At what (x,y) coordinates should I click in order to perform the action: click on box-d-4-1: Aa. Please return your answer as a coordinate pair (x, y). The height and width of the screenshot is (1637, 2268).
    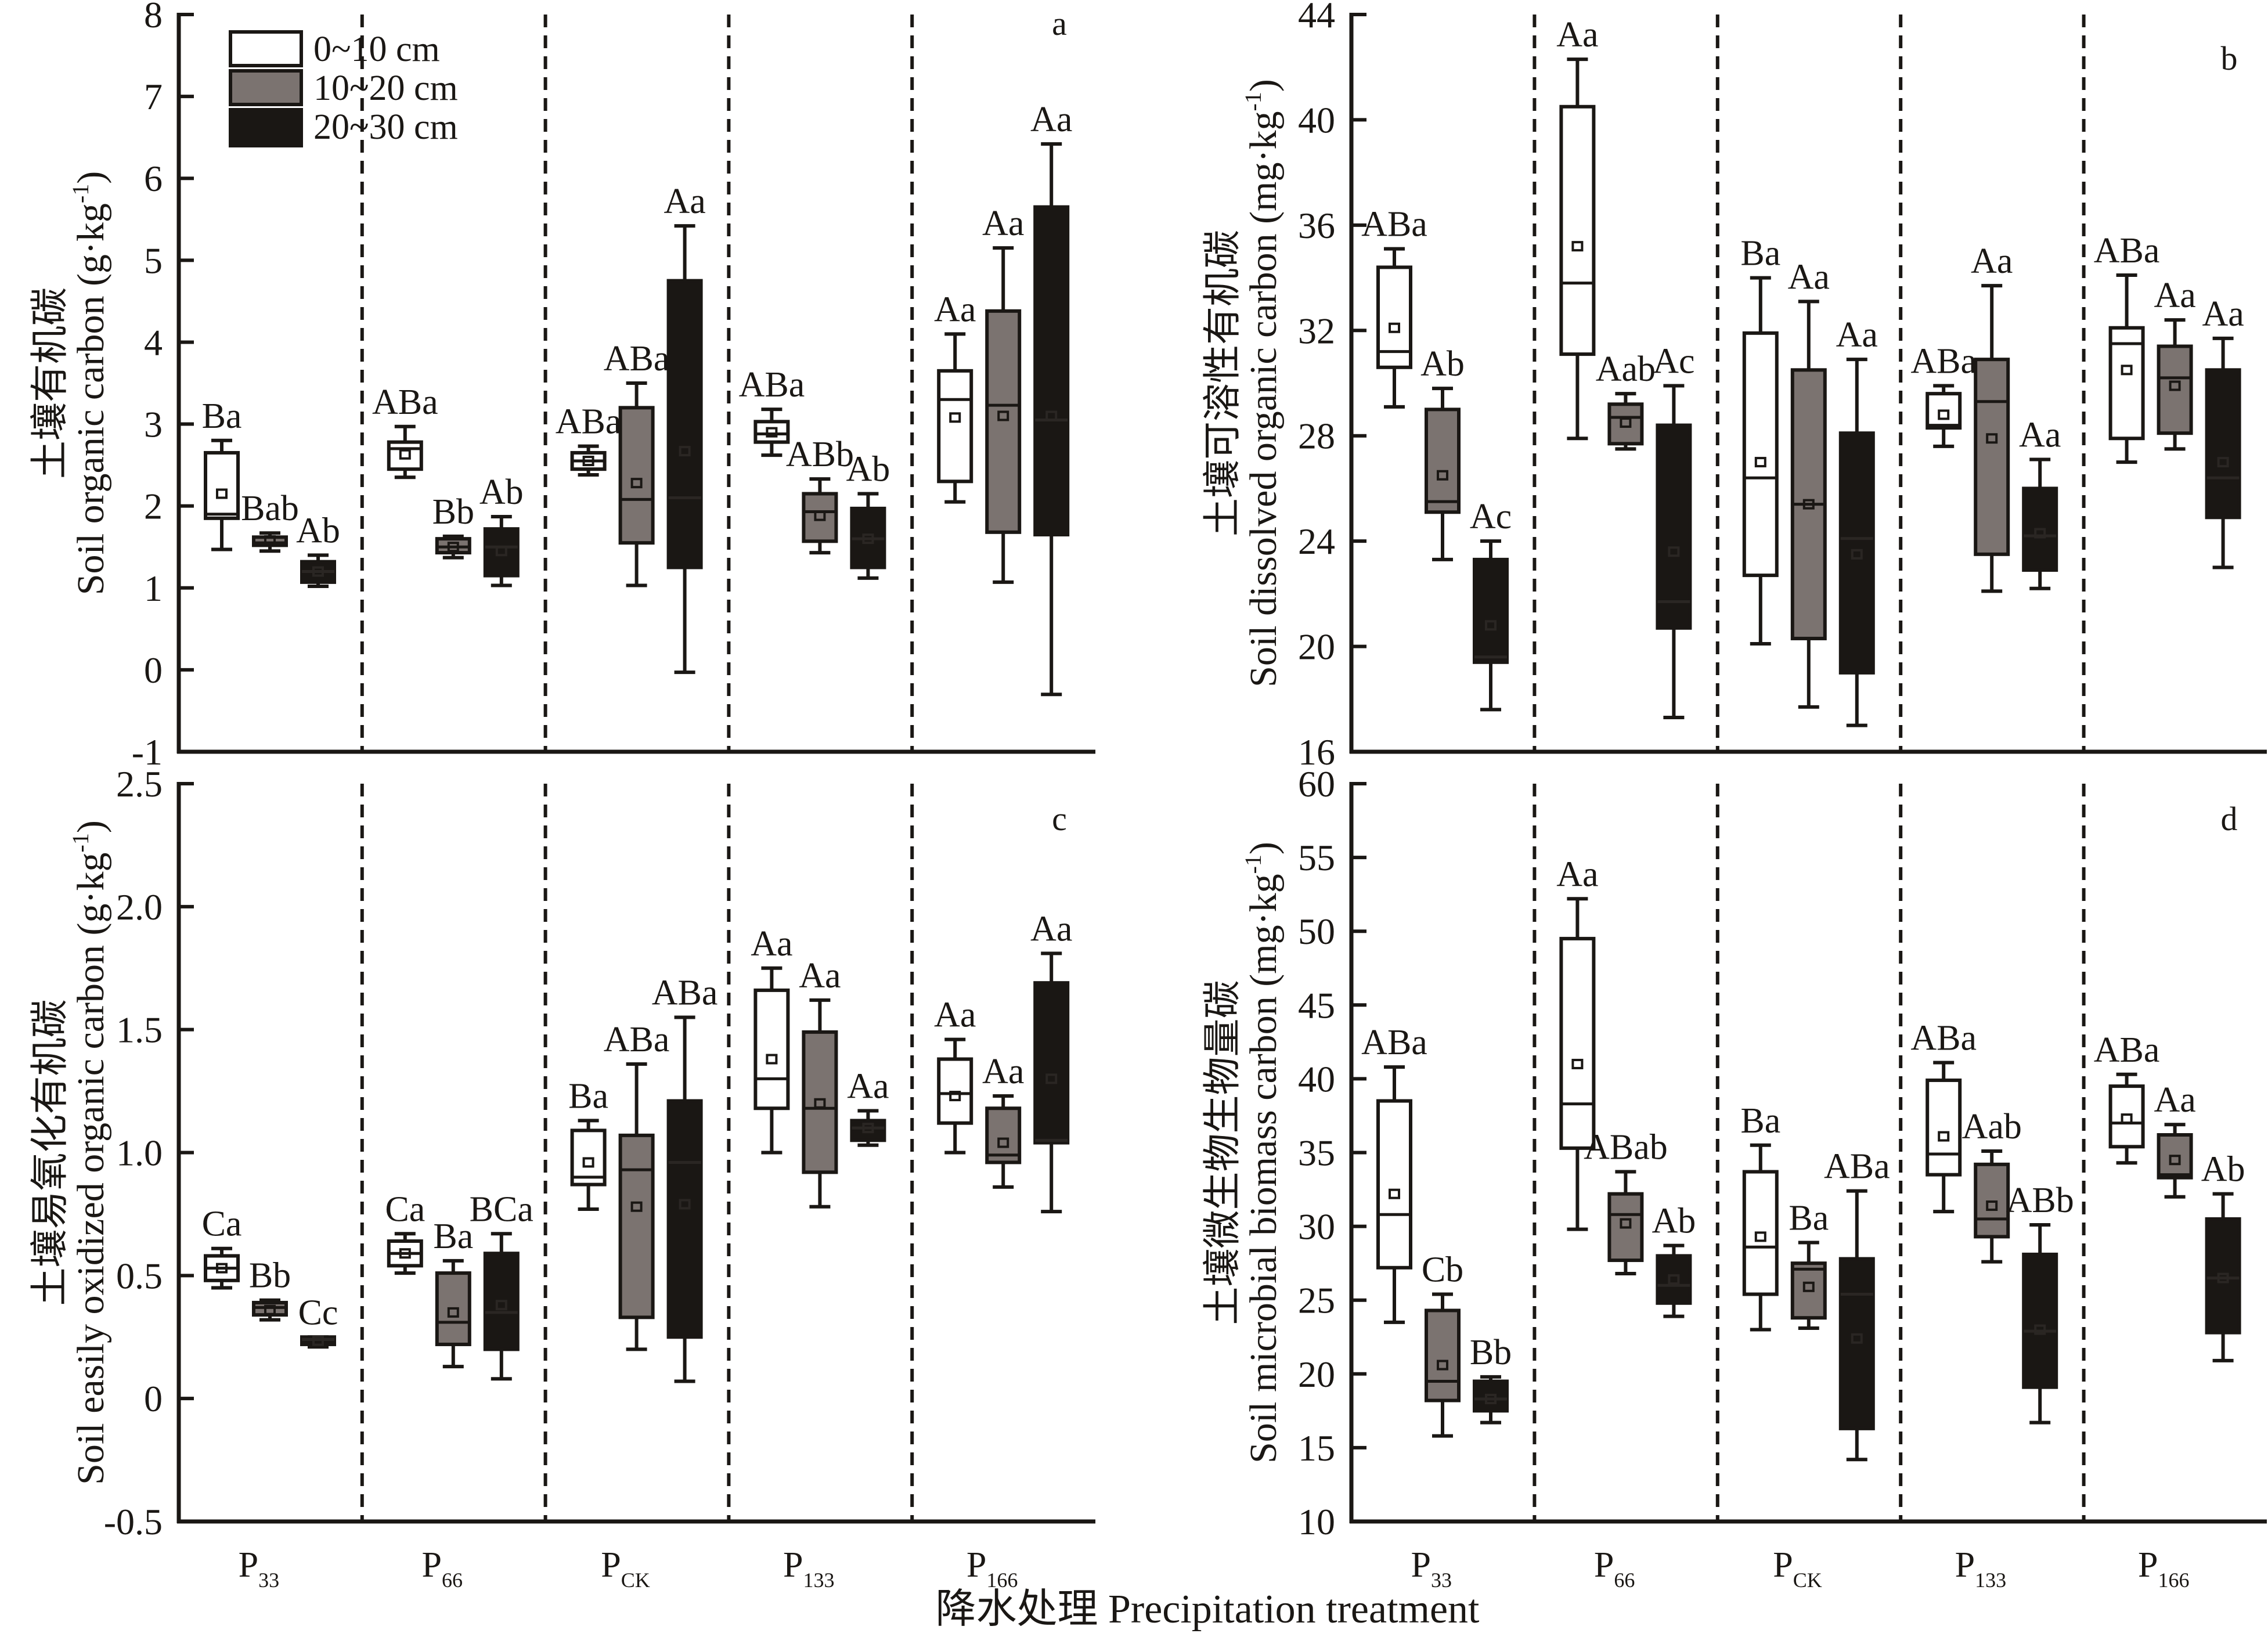
    Looking at the image, I should click on (2175, 1139).